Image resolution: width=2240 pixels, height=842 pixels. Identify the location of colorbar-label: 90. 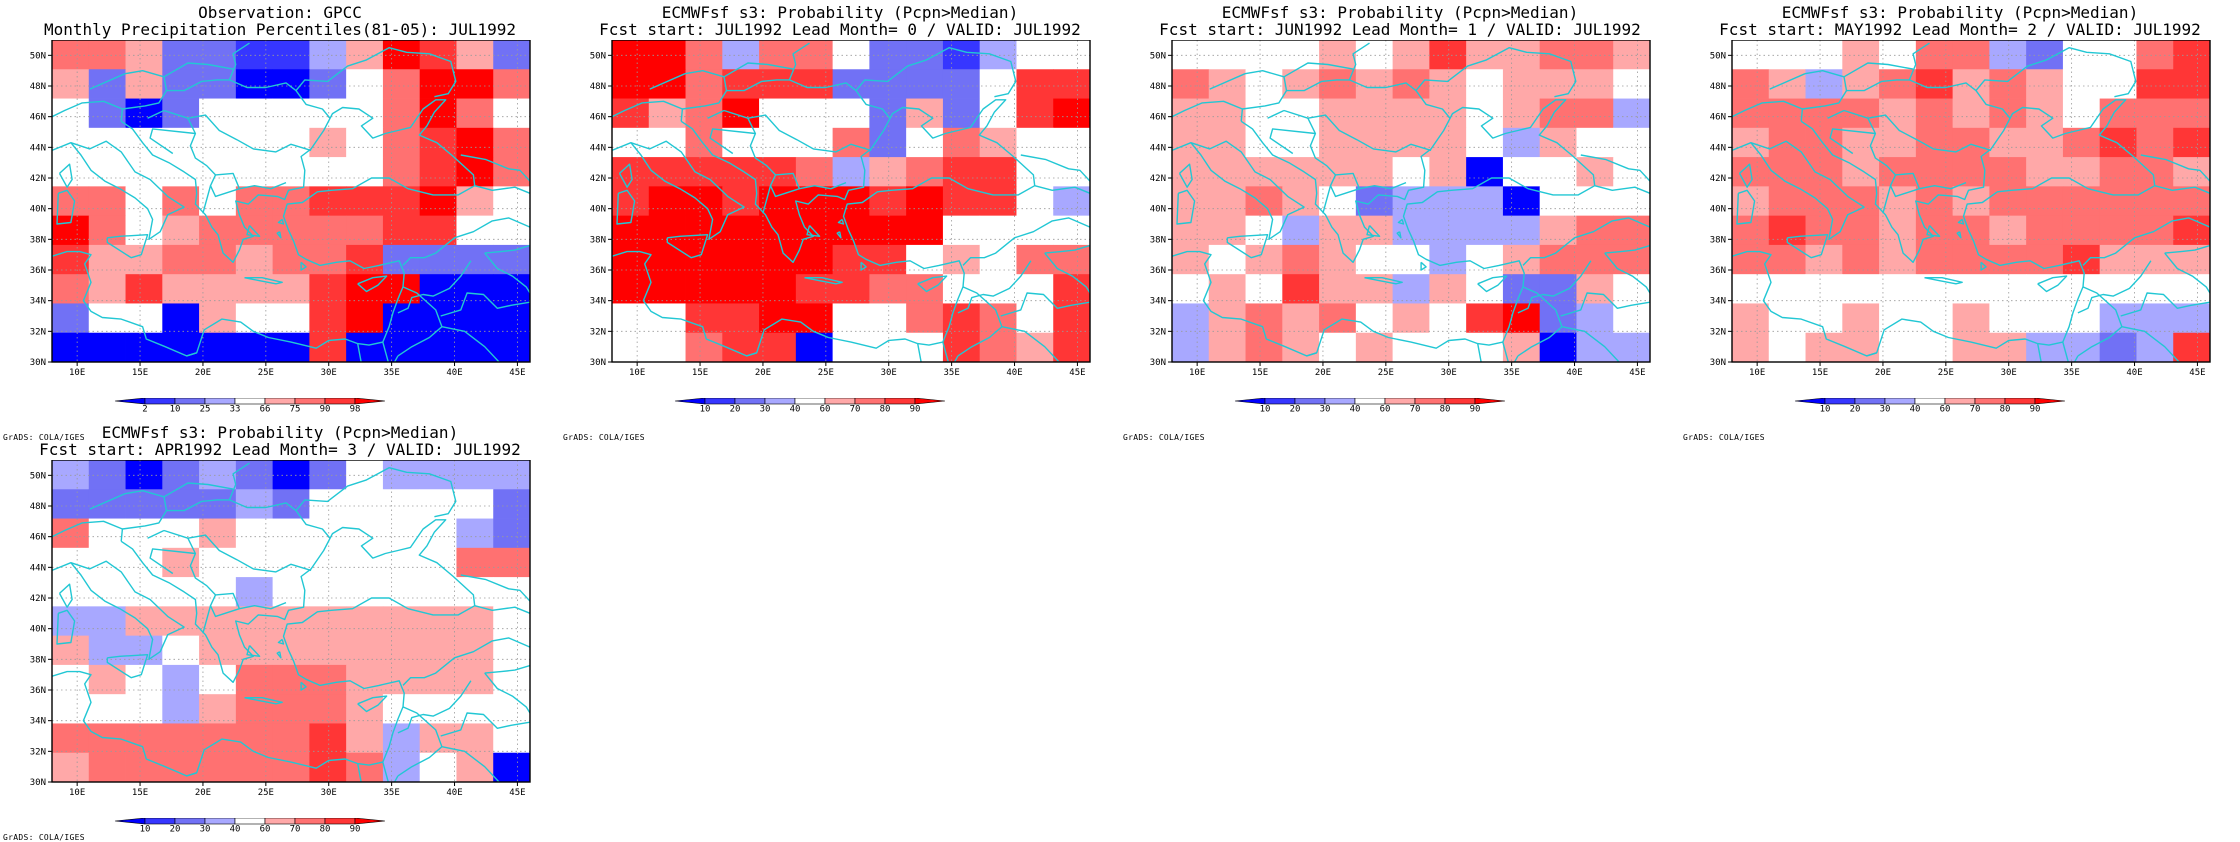
(1475, 409).